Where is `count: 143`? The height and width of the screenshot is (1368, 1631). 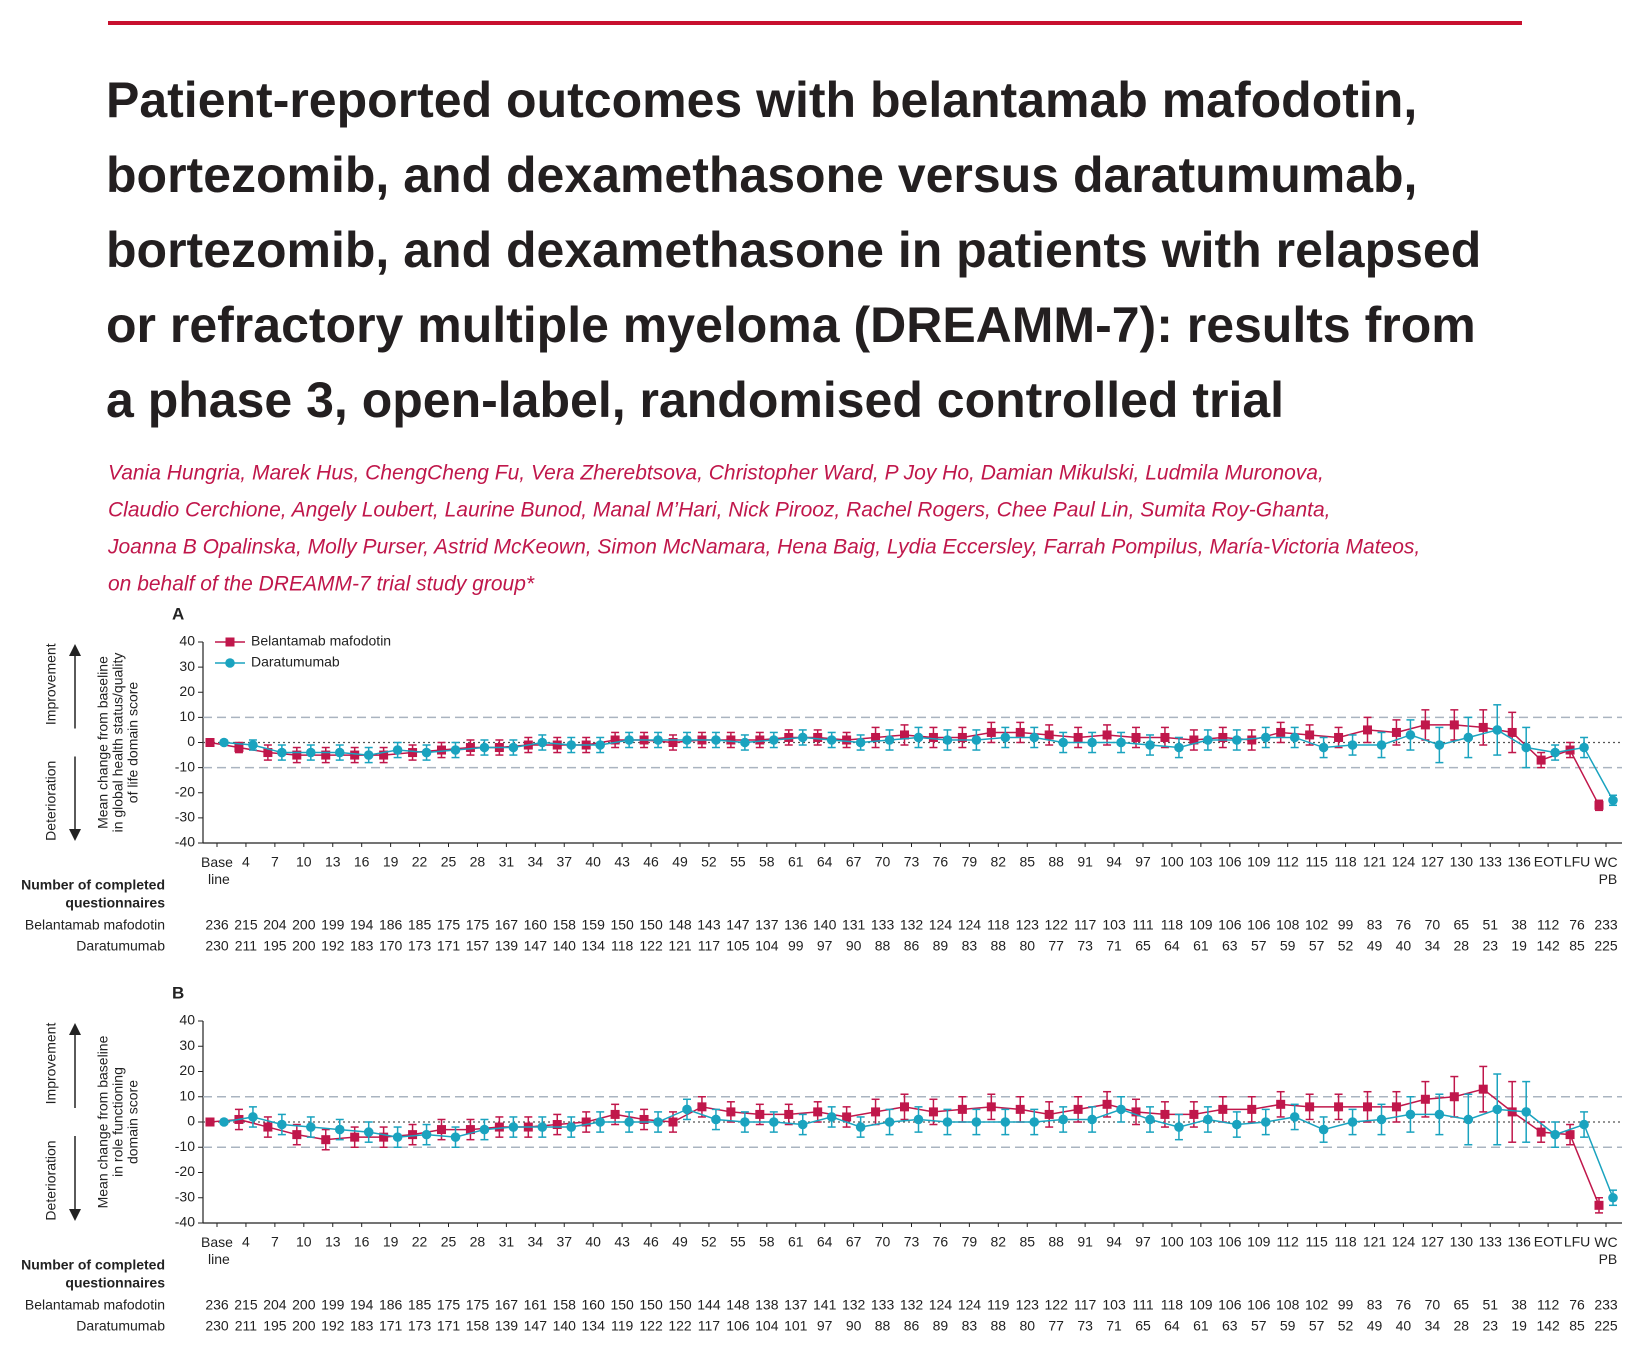 count: 143 is located at coordinates (709, 925).